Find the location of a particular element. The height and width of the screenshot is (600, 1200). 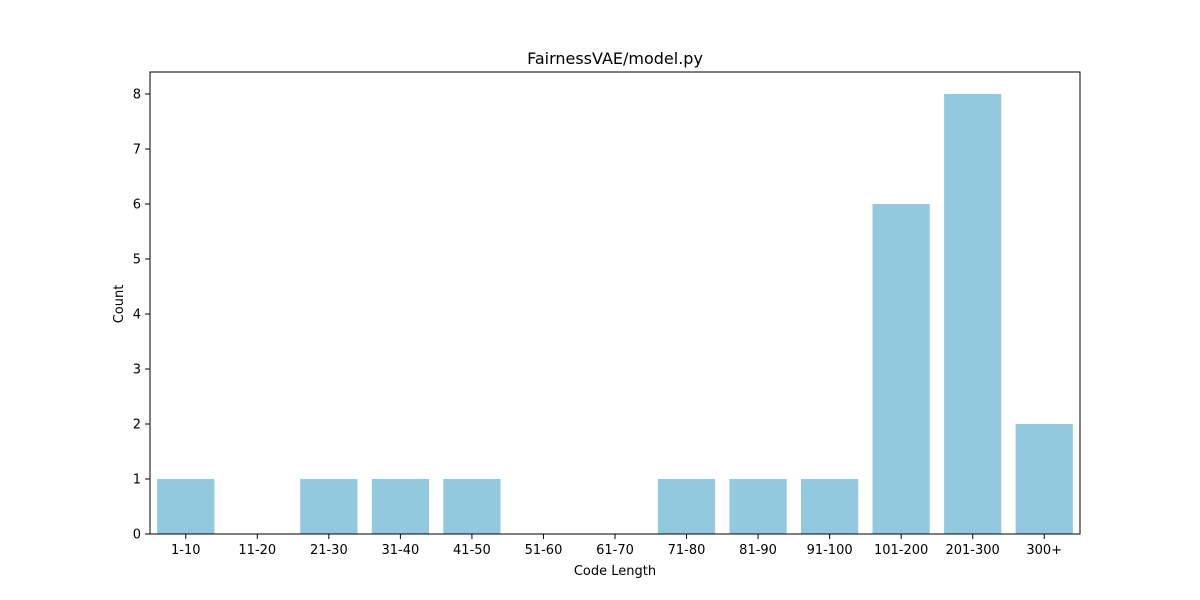

x-tick-label: 91-100 is located at coordinates (830, 550).